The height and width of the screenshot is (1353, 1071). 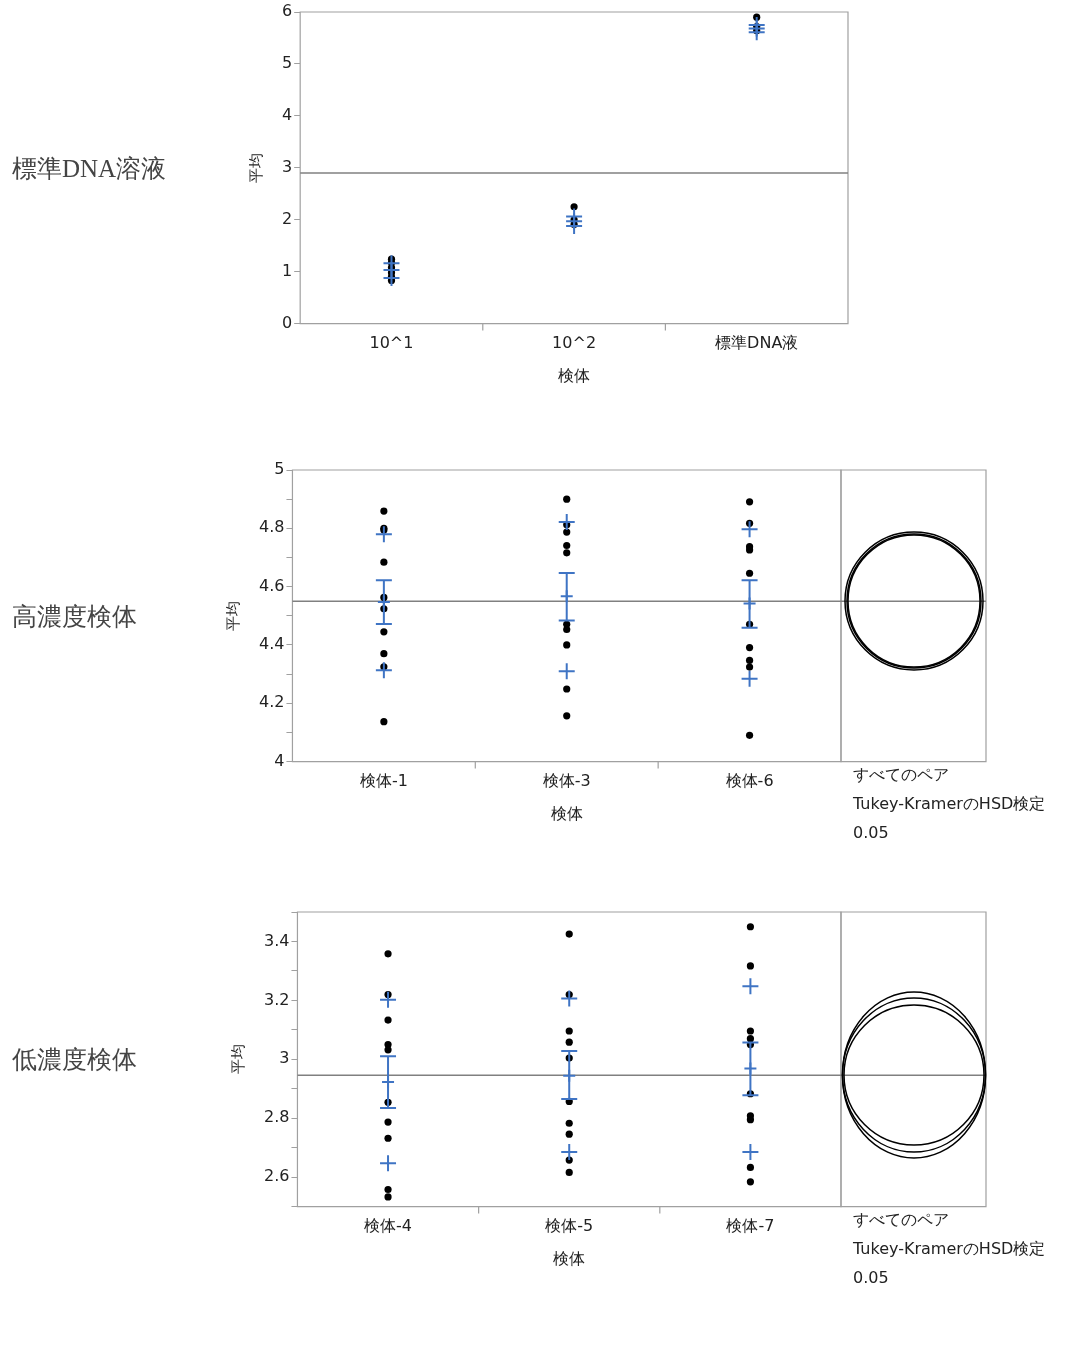 I want to click on x-tick-label: 検体-4, so click(x=388, y=1226).